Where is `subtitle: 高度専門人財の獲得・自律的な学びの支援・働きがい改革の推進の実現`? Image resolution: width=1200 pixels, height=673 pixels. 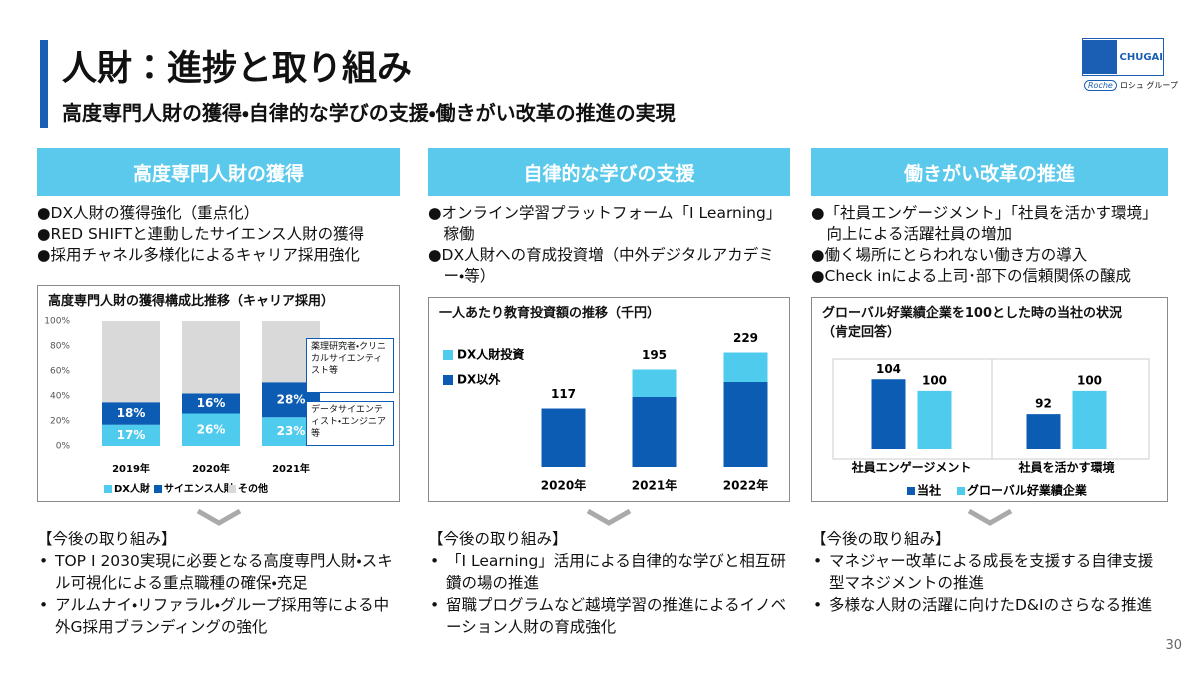 subtitle: 高度専門人財の獲得・自律的な学びの支援・働きがい改革の推進の実現 is located at coordinates (369, 113).